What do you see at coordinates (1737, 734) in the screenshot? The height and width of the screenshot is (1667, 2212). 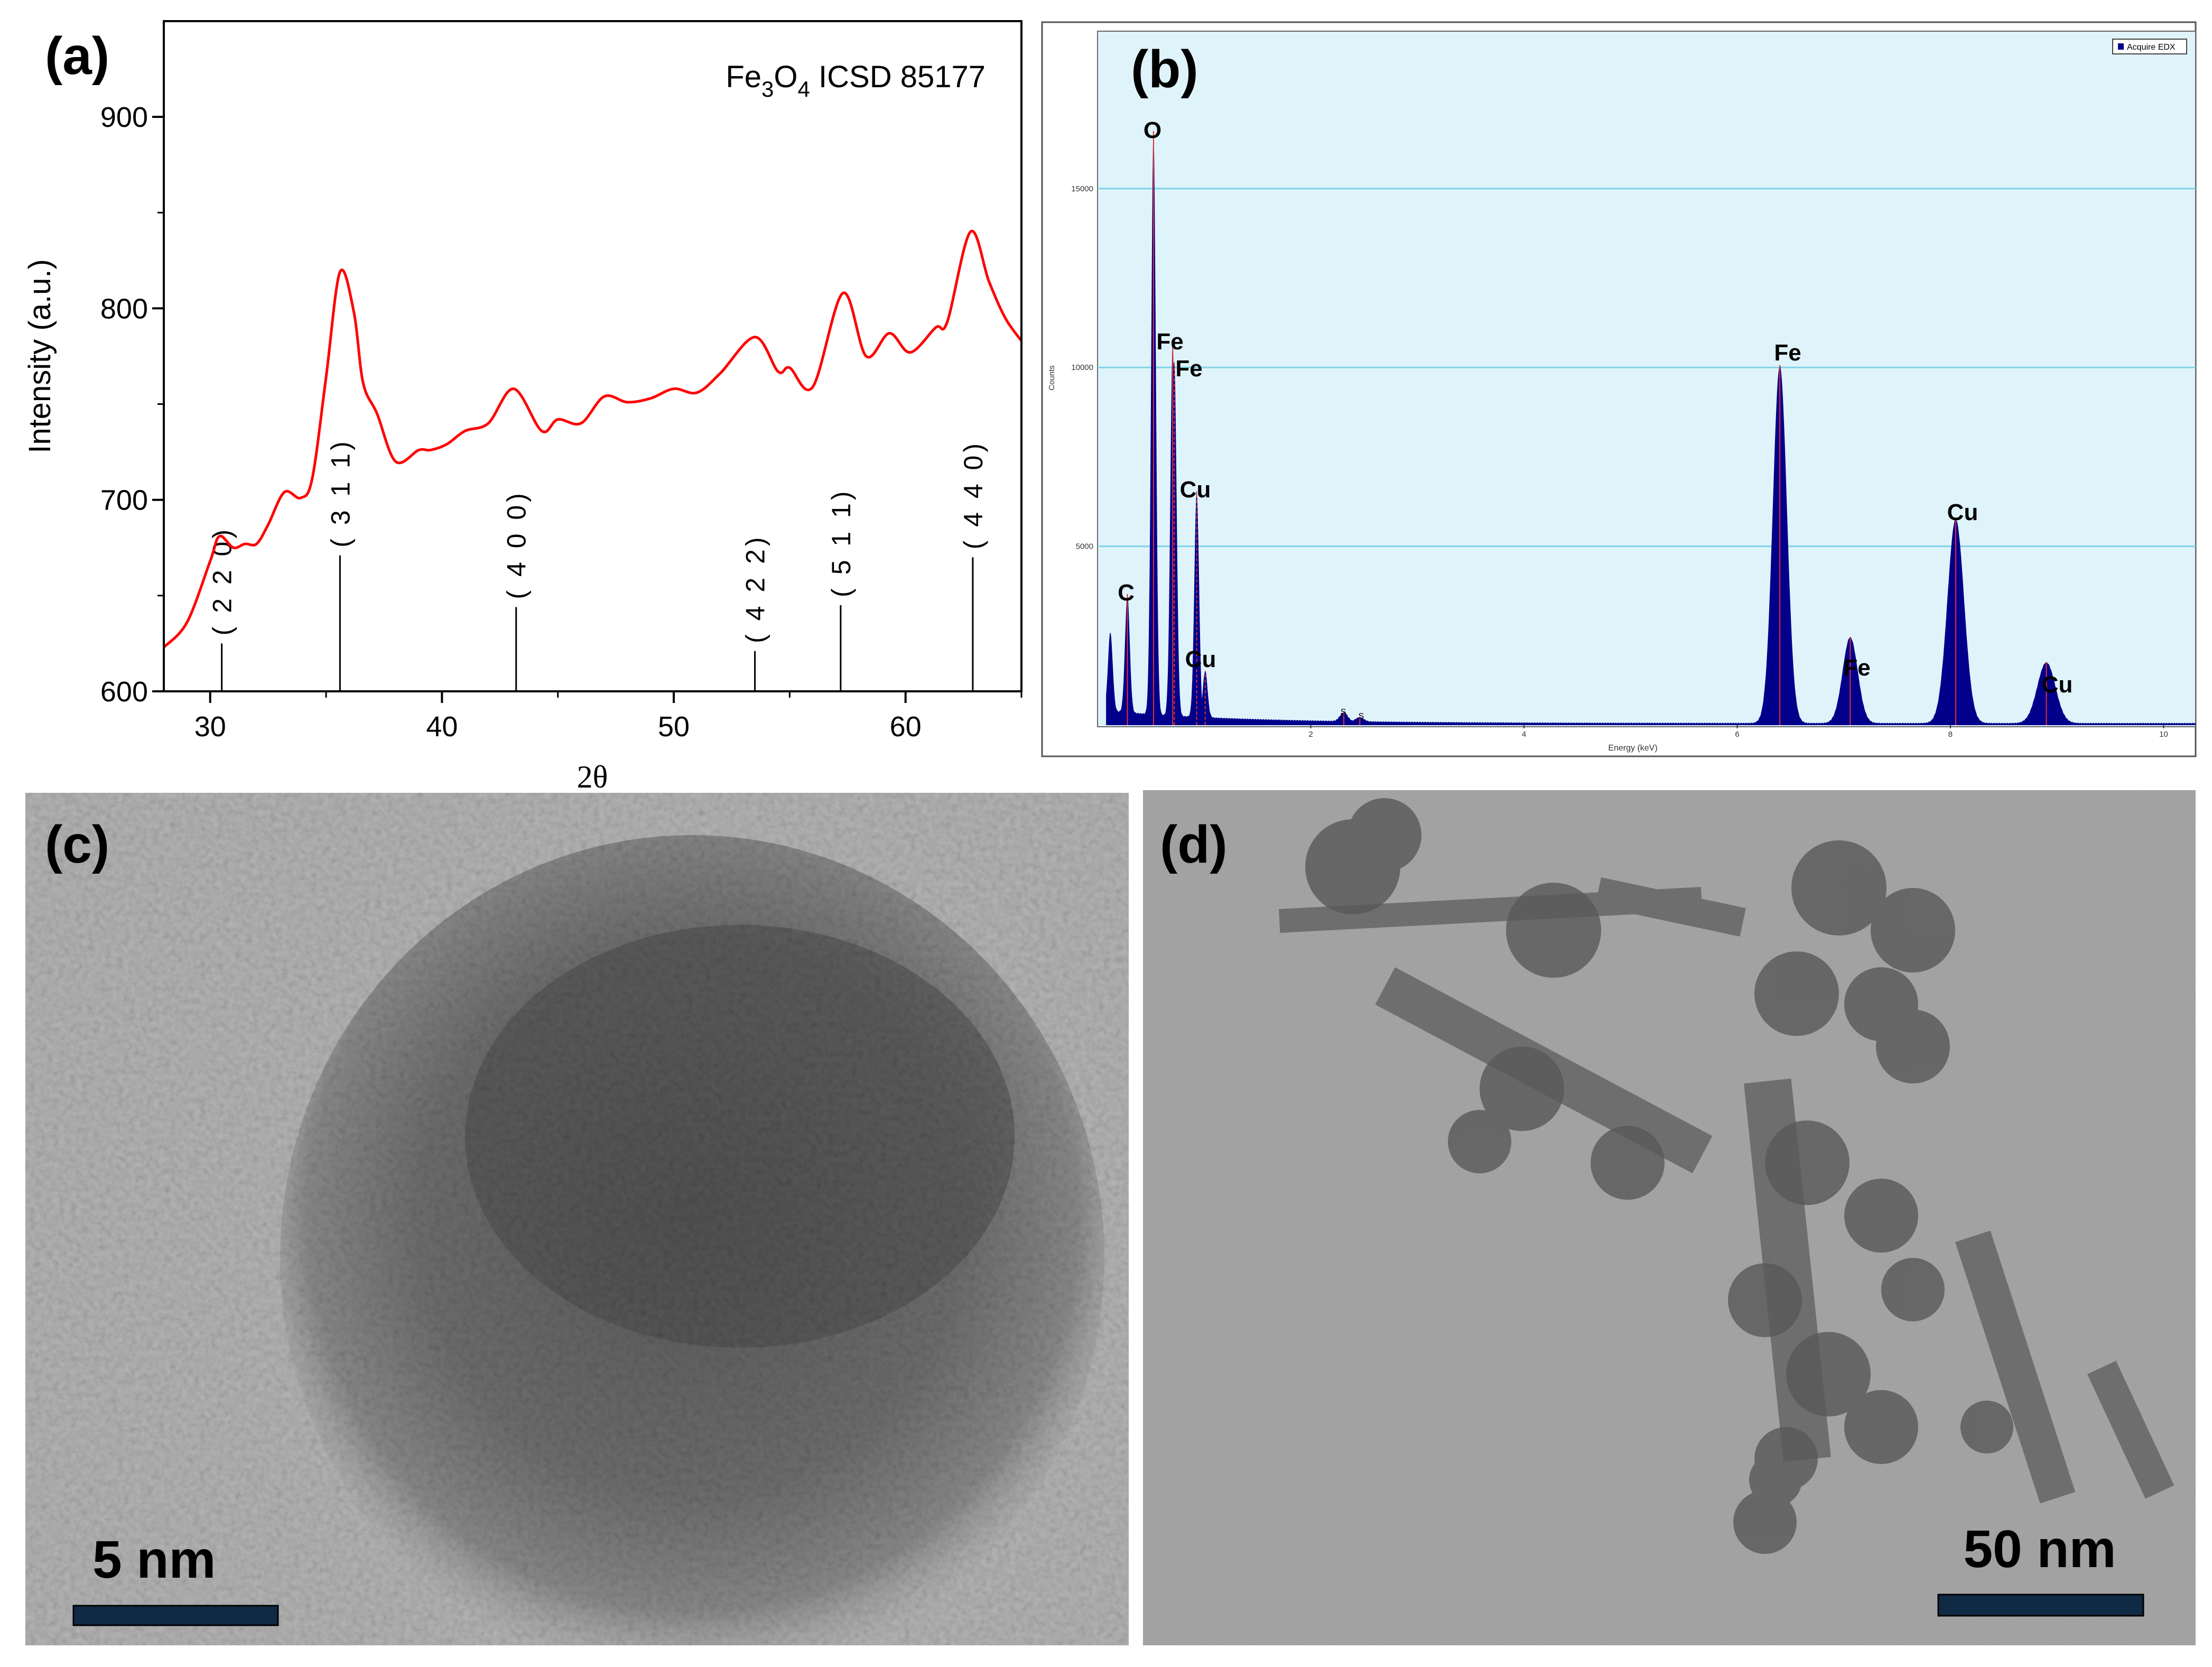 I see `x-tick-label: 6` at bounding box center [1737, 734].